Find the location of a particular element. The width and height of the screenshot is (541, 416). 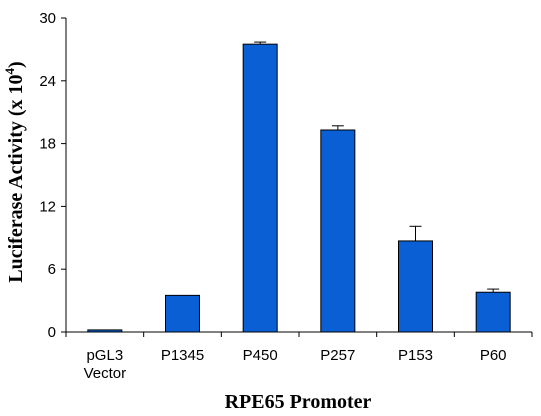

x-tick-label: P1345 is located at coordinates (182, 355).